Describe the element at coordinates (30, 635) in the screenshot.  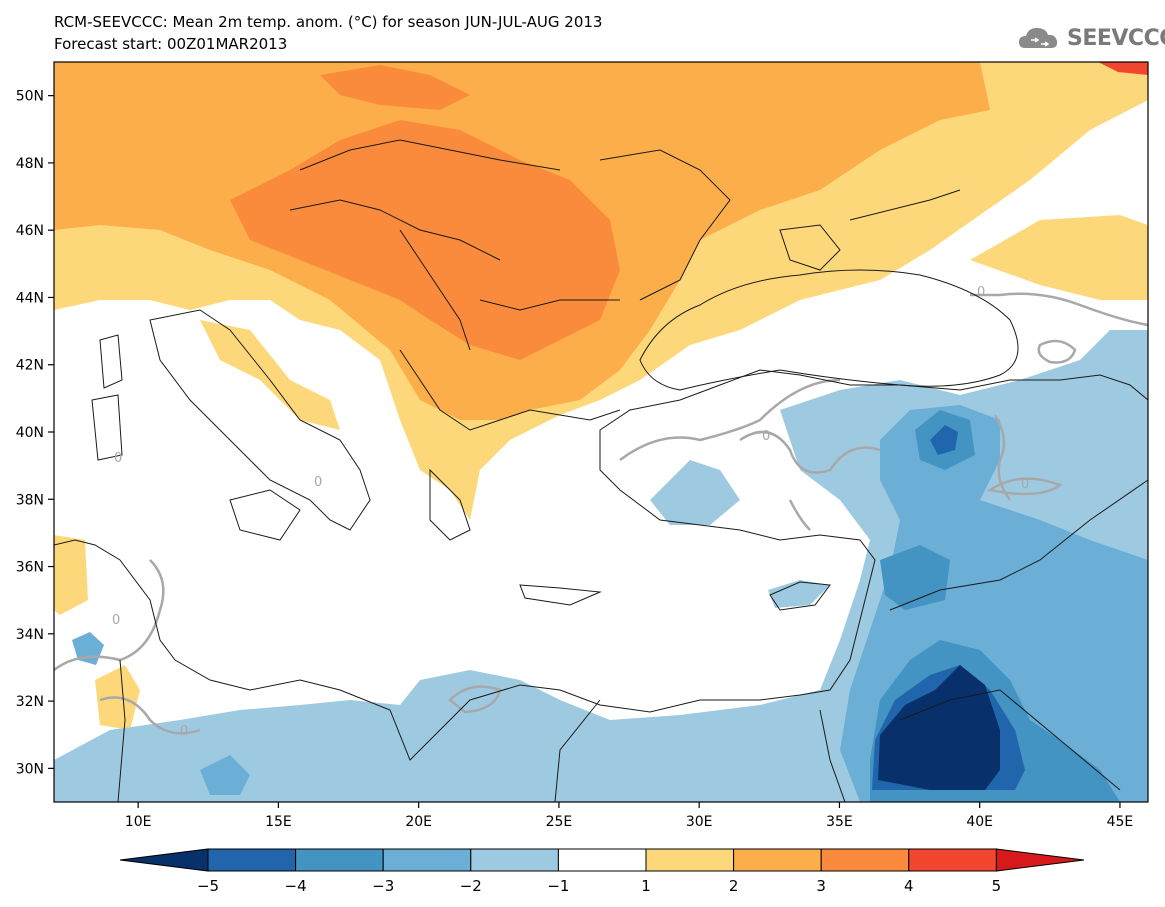
I see `lat-tick-label: 34N` at that location.